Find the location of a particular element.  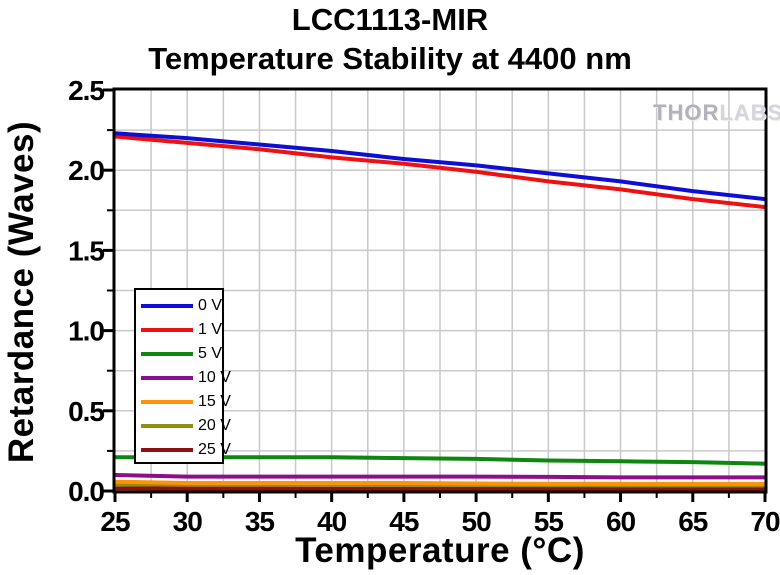

legend-label: 10 V is located at coordinates (214, 377).